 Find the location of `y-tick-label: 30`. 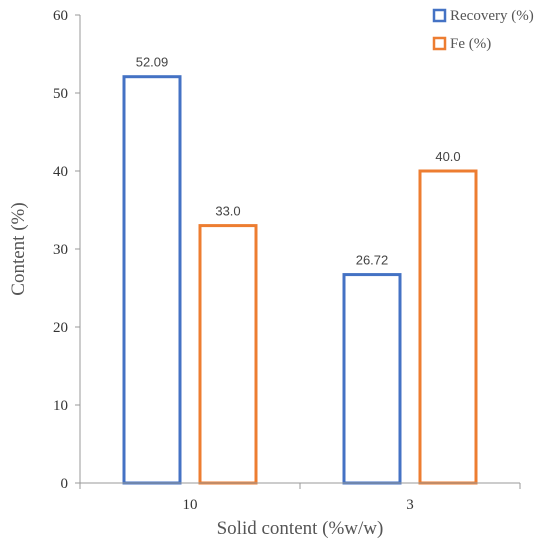

y-tick-label: 30 is located at coordinates (60, 250).